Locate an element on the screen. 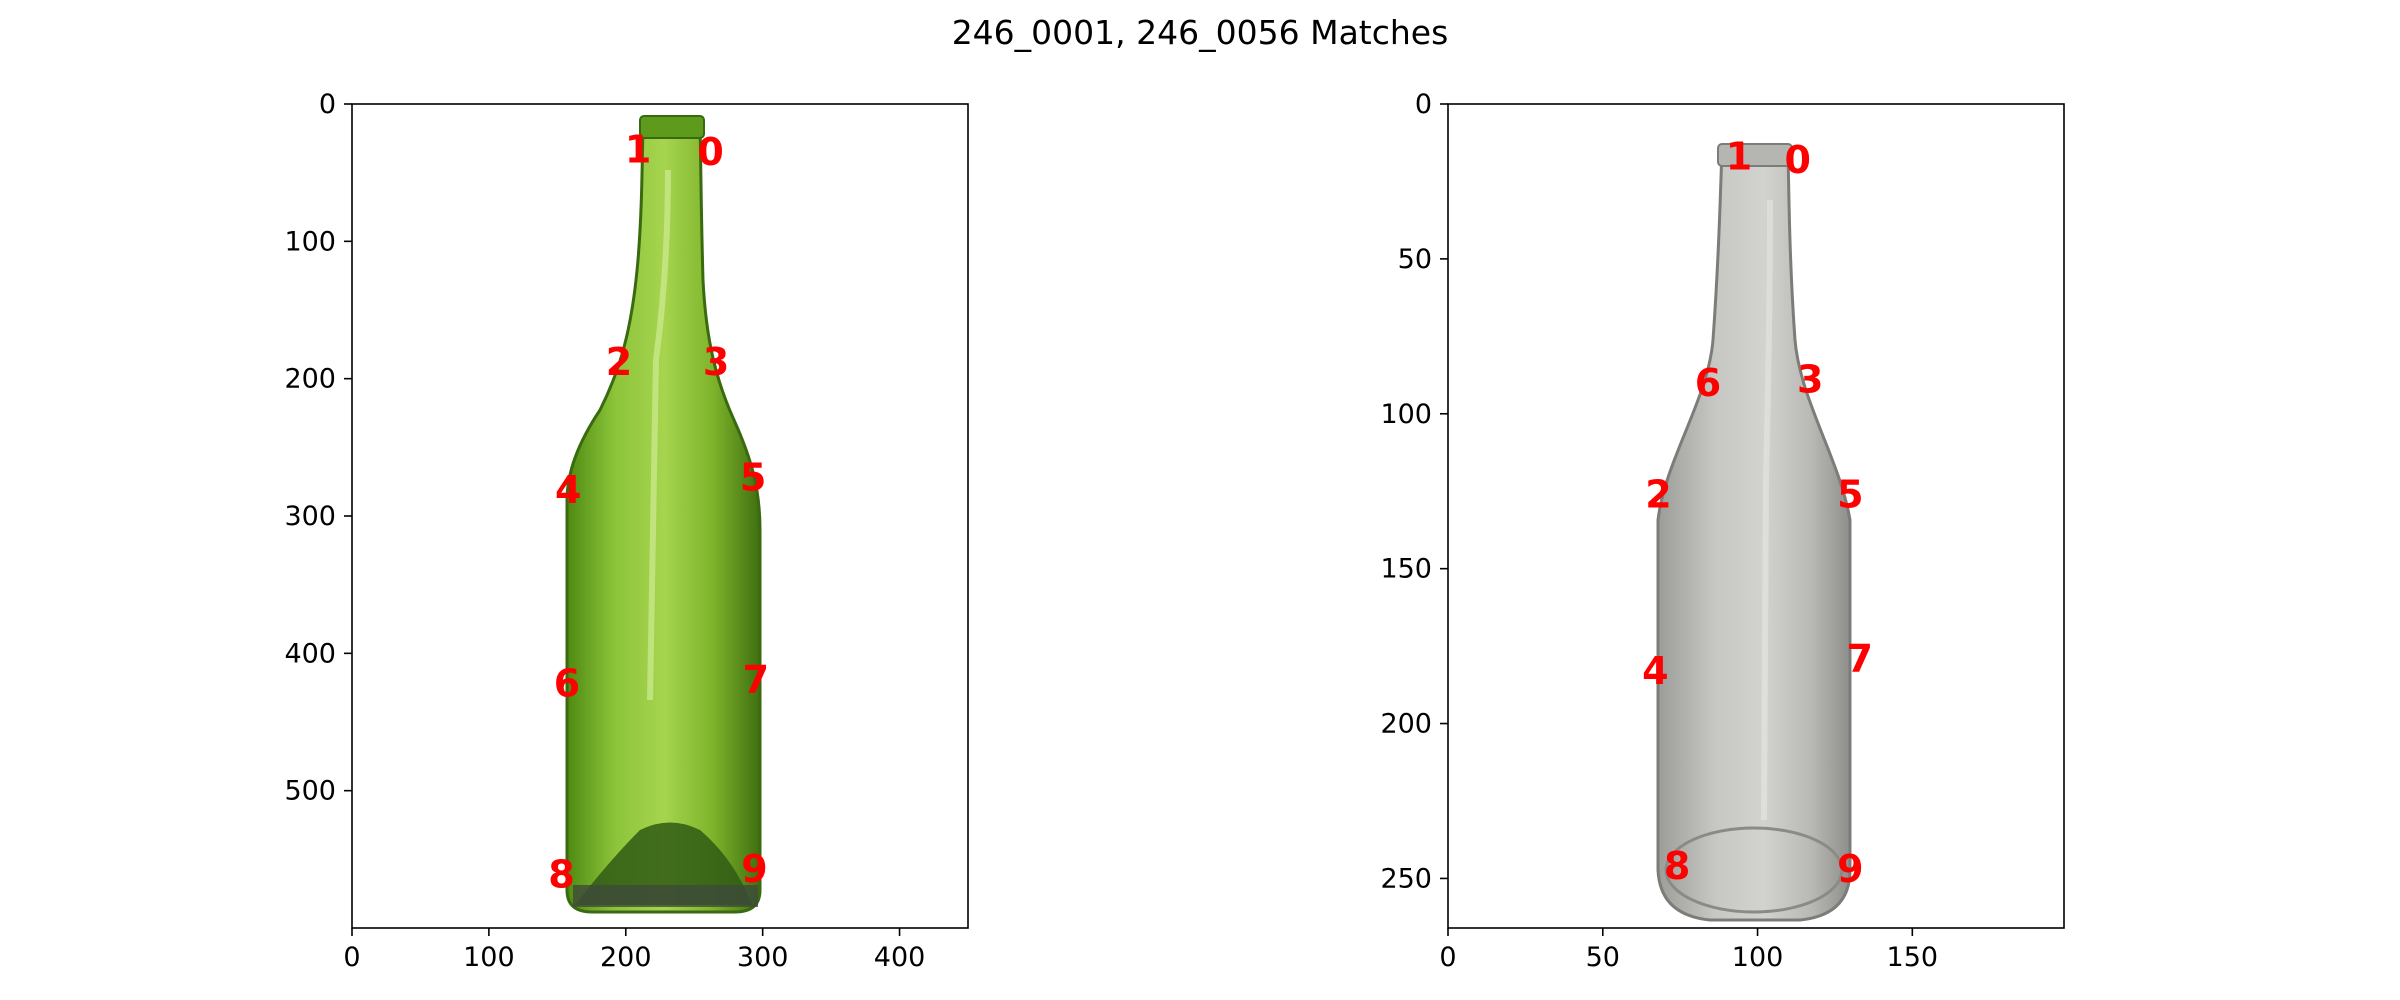 The height and width of the screenshot is (1000, 2400). left-ytick-label-0: 0 is located at coordinates (327, 104).